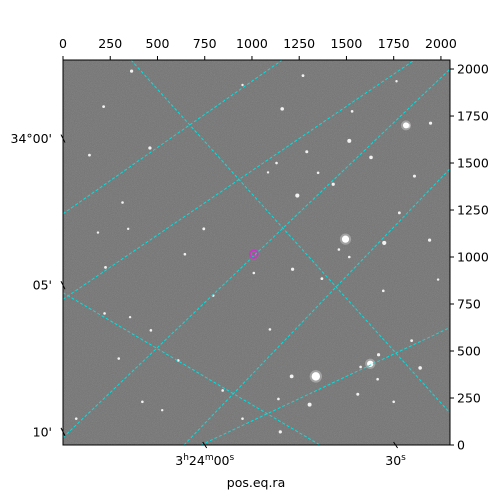 The image size is (500, 500). Describe the element at coordinates (473, 257) in the screenshot. I see `y-tick-label: 1000` at that location.